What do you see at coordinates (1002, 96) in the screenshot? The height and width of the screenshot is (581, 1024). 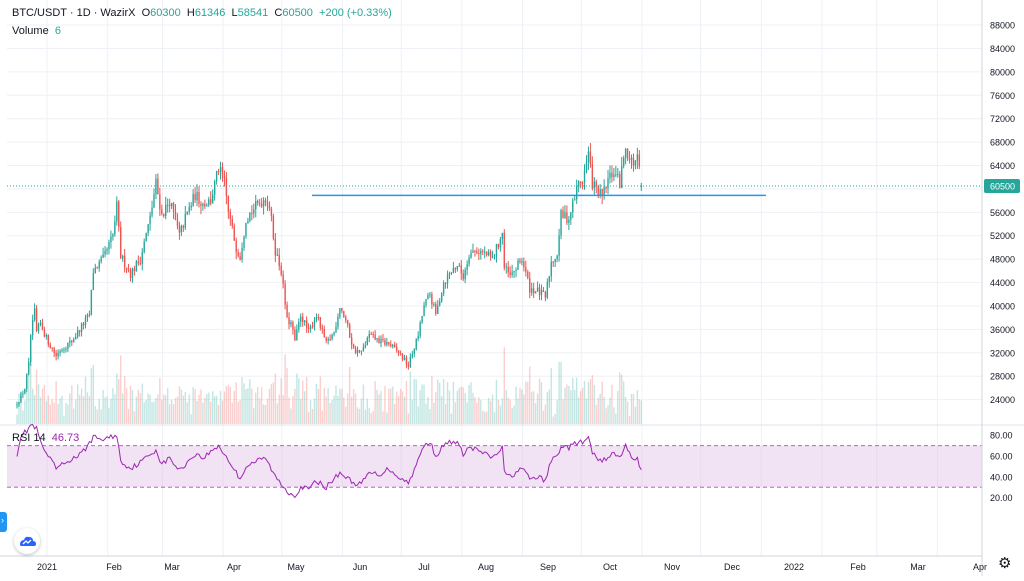 I see `price-tick-label: 76000` at bounding box center [1002, 96].